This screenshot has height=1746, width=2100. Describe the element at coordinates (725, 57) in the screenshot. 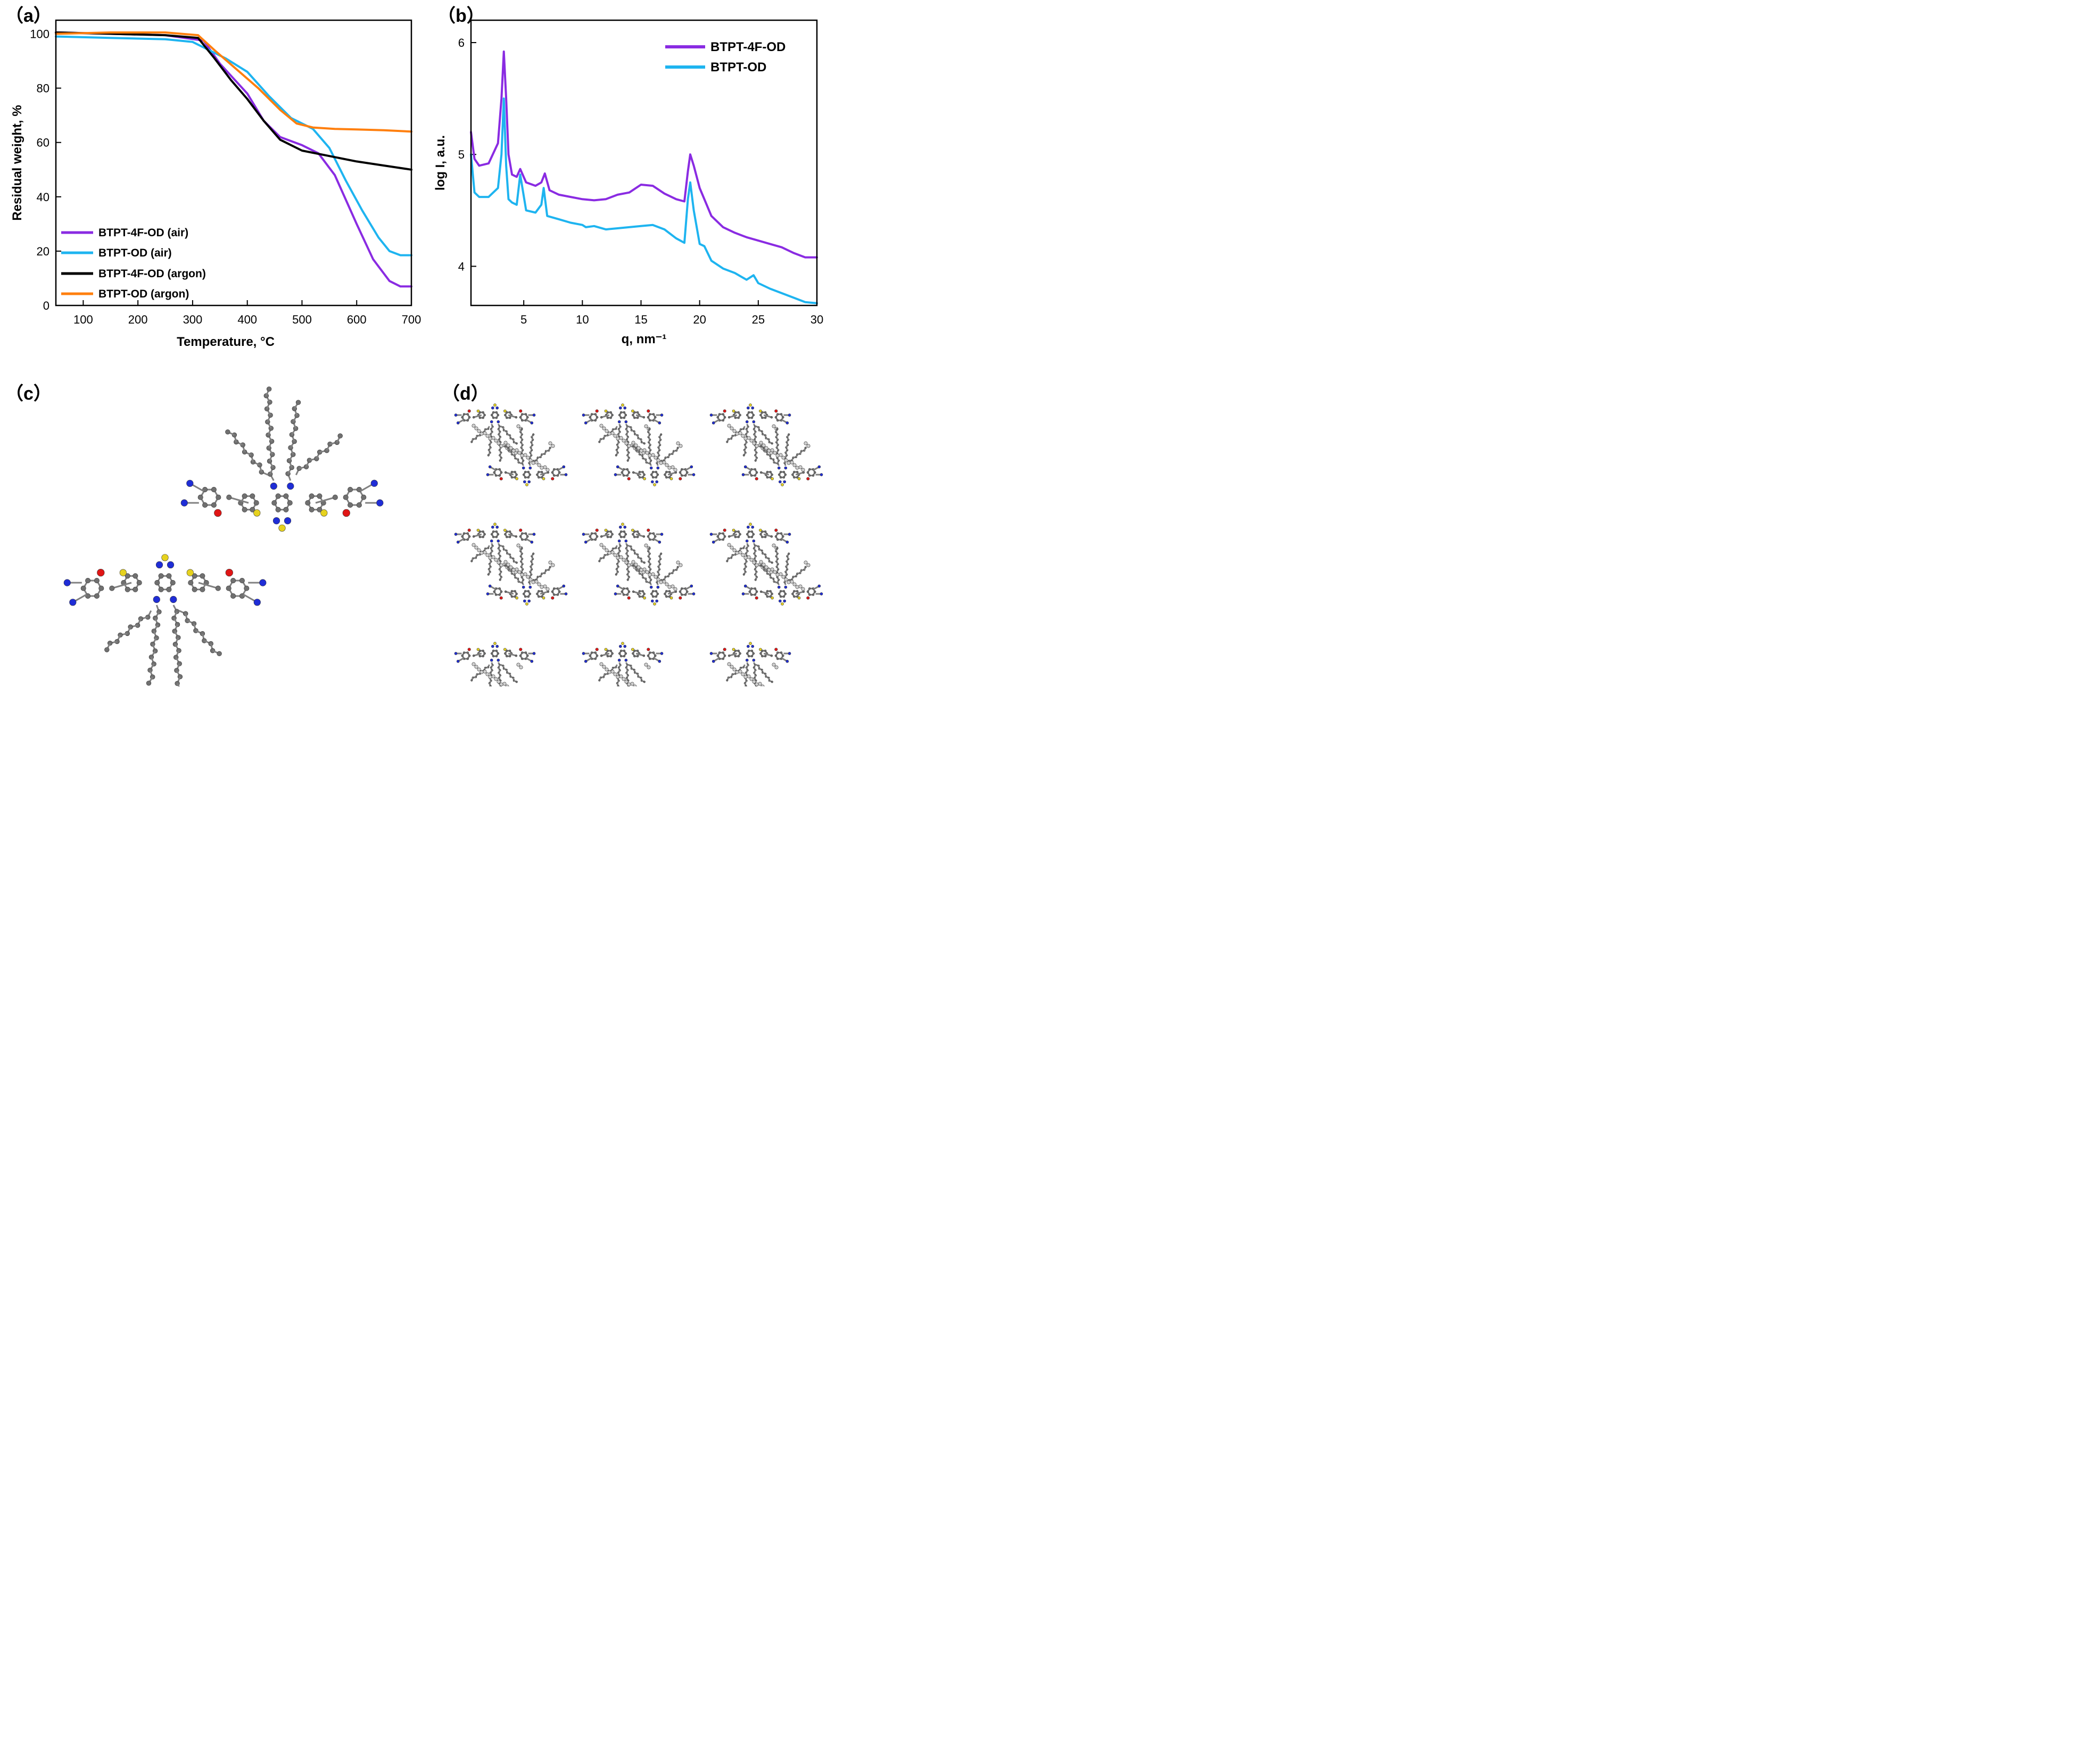

I see `chart-b-legend: BTPT-4F-OD BTPT-OD` at that location.